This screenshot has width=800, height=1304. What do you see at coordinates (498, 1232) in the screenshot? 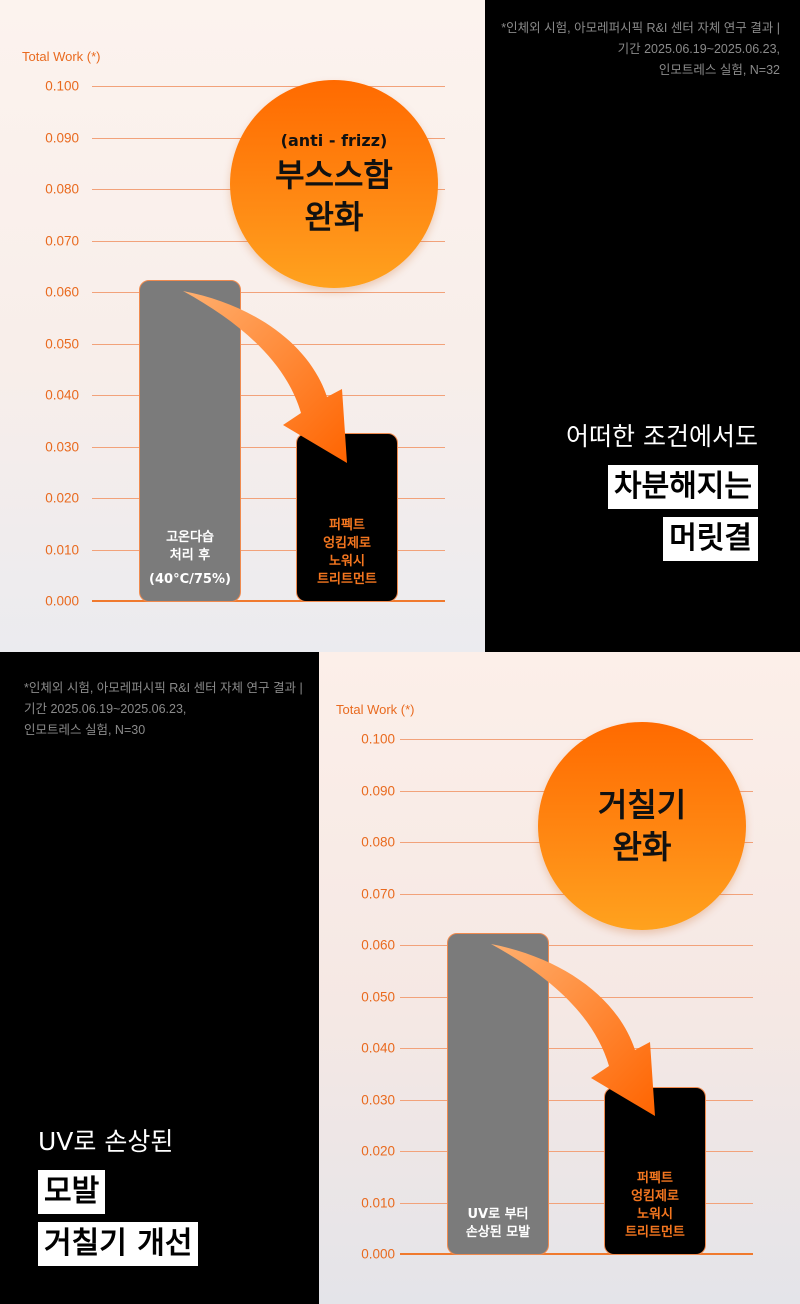
I see `bar-label-line: 손상된 모발` at bounding box center [498, 1232].